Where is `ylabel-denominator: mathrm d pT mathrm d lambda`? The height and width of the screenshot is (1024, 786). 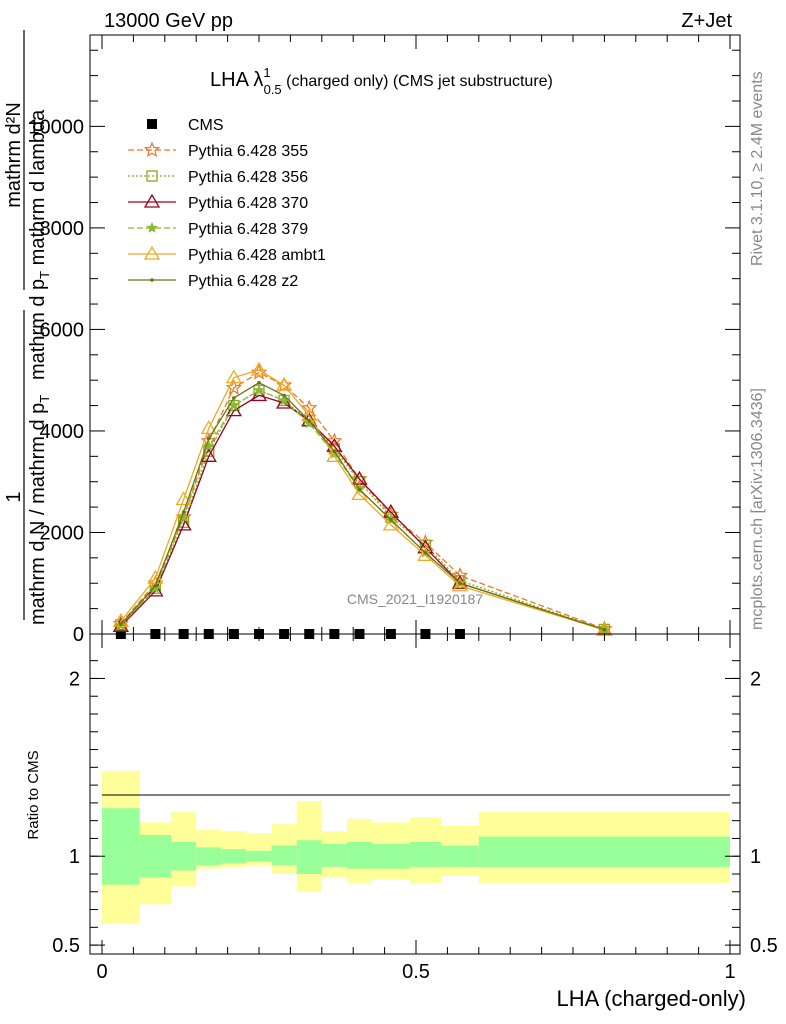 ylabel-denominator: mathrm d pT mathrm d lambda is located at coordinates (39, 244).